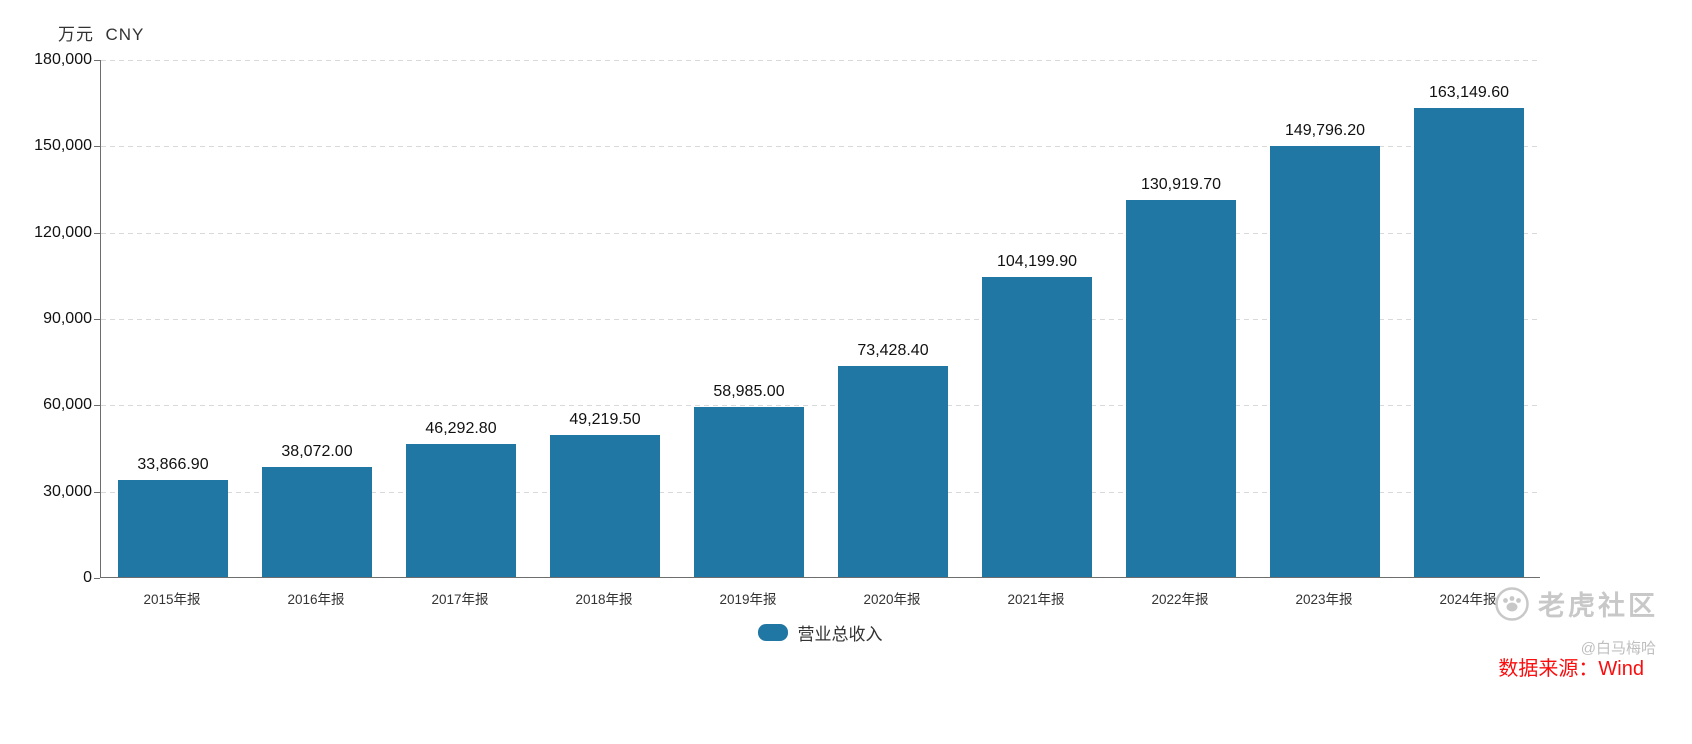 This screenshot has height=744, width=1692. Describe the element at coordinates (461, 428) in the screenshot. I see `bar-value-label: 46,292.80` at that location.